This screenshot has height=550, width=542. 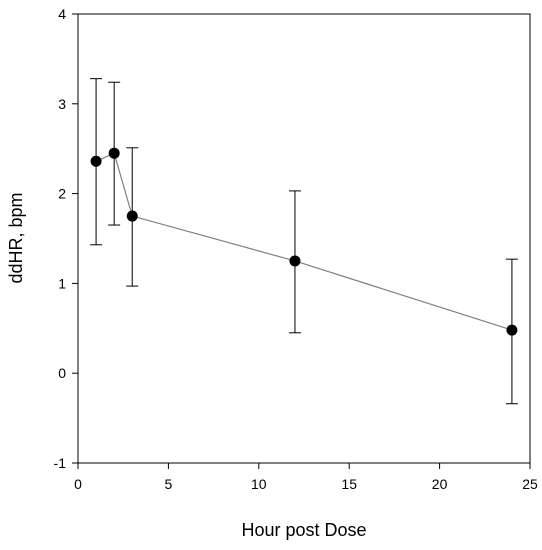 I want to click on y-tick-label: 1, so click(x=62, y=283).